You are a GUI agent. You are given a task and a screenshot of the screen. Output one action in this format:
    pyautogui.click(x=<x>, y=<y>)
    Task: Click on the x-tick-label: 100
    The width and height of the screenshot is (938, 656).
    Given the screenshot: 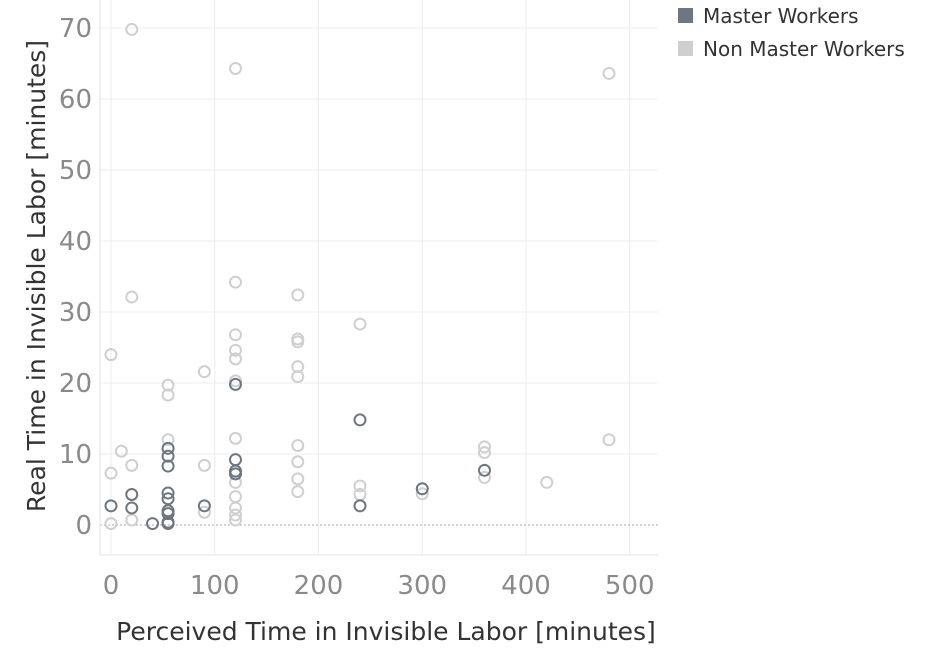 What is the action you would take?
    pyautogui.click(x=215, y=586)
    